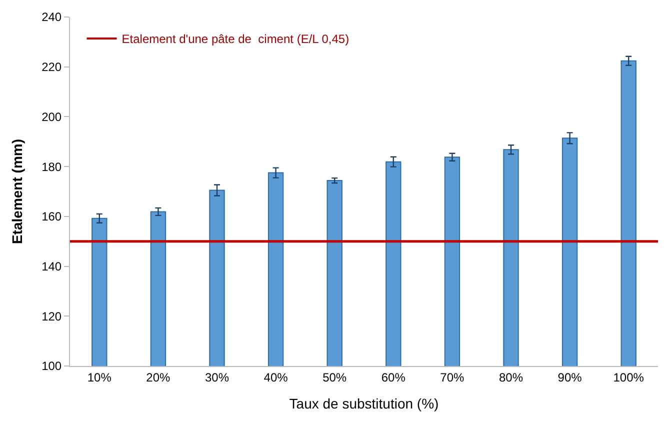 The height and width of the screenshot is (421, 668). Describe the element at coordinates (628, 377) in the screenshot. I see `x-tick-label: 100%` at that location.